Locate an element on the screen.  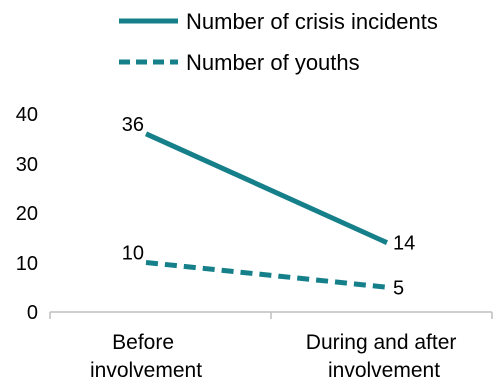
y-tick-label: 40 is located at coordinates (27, 115).